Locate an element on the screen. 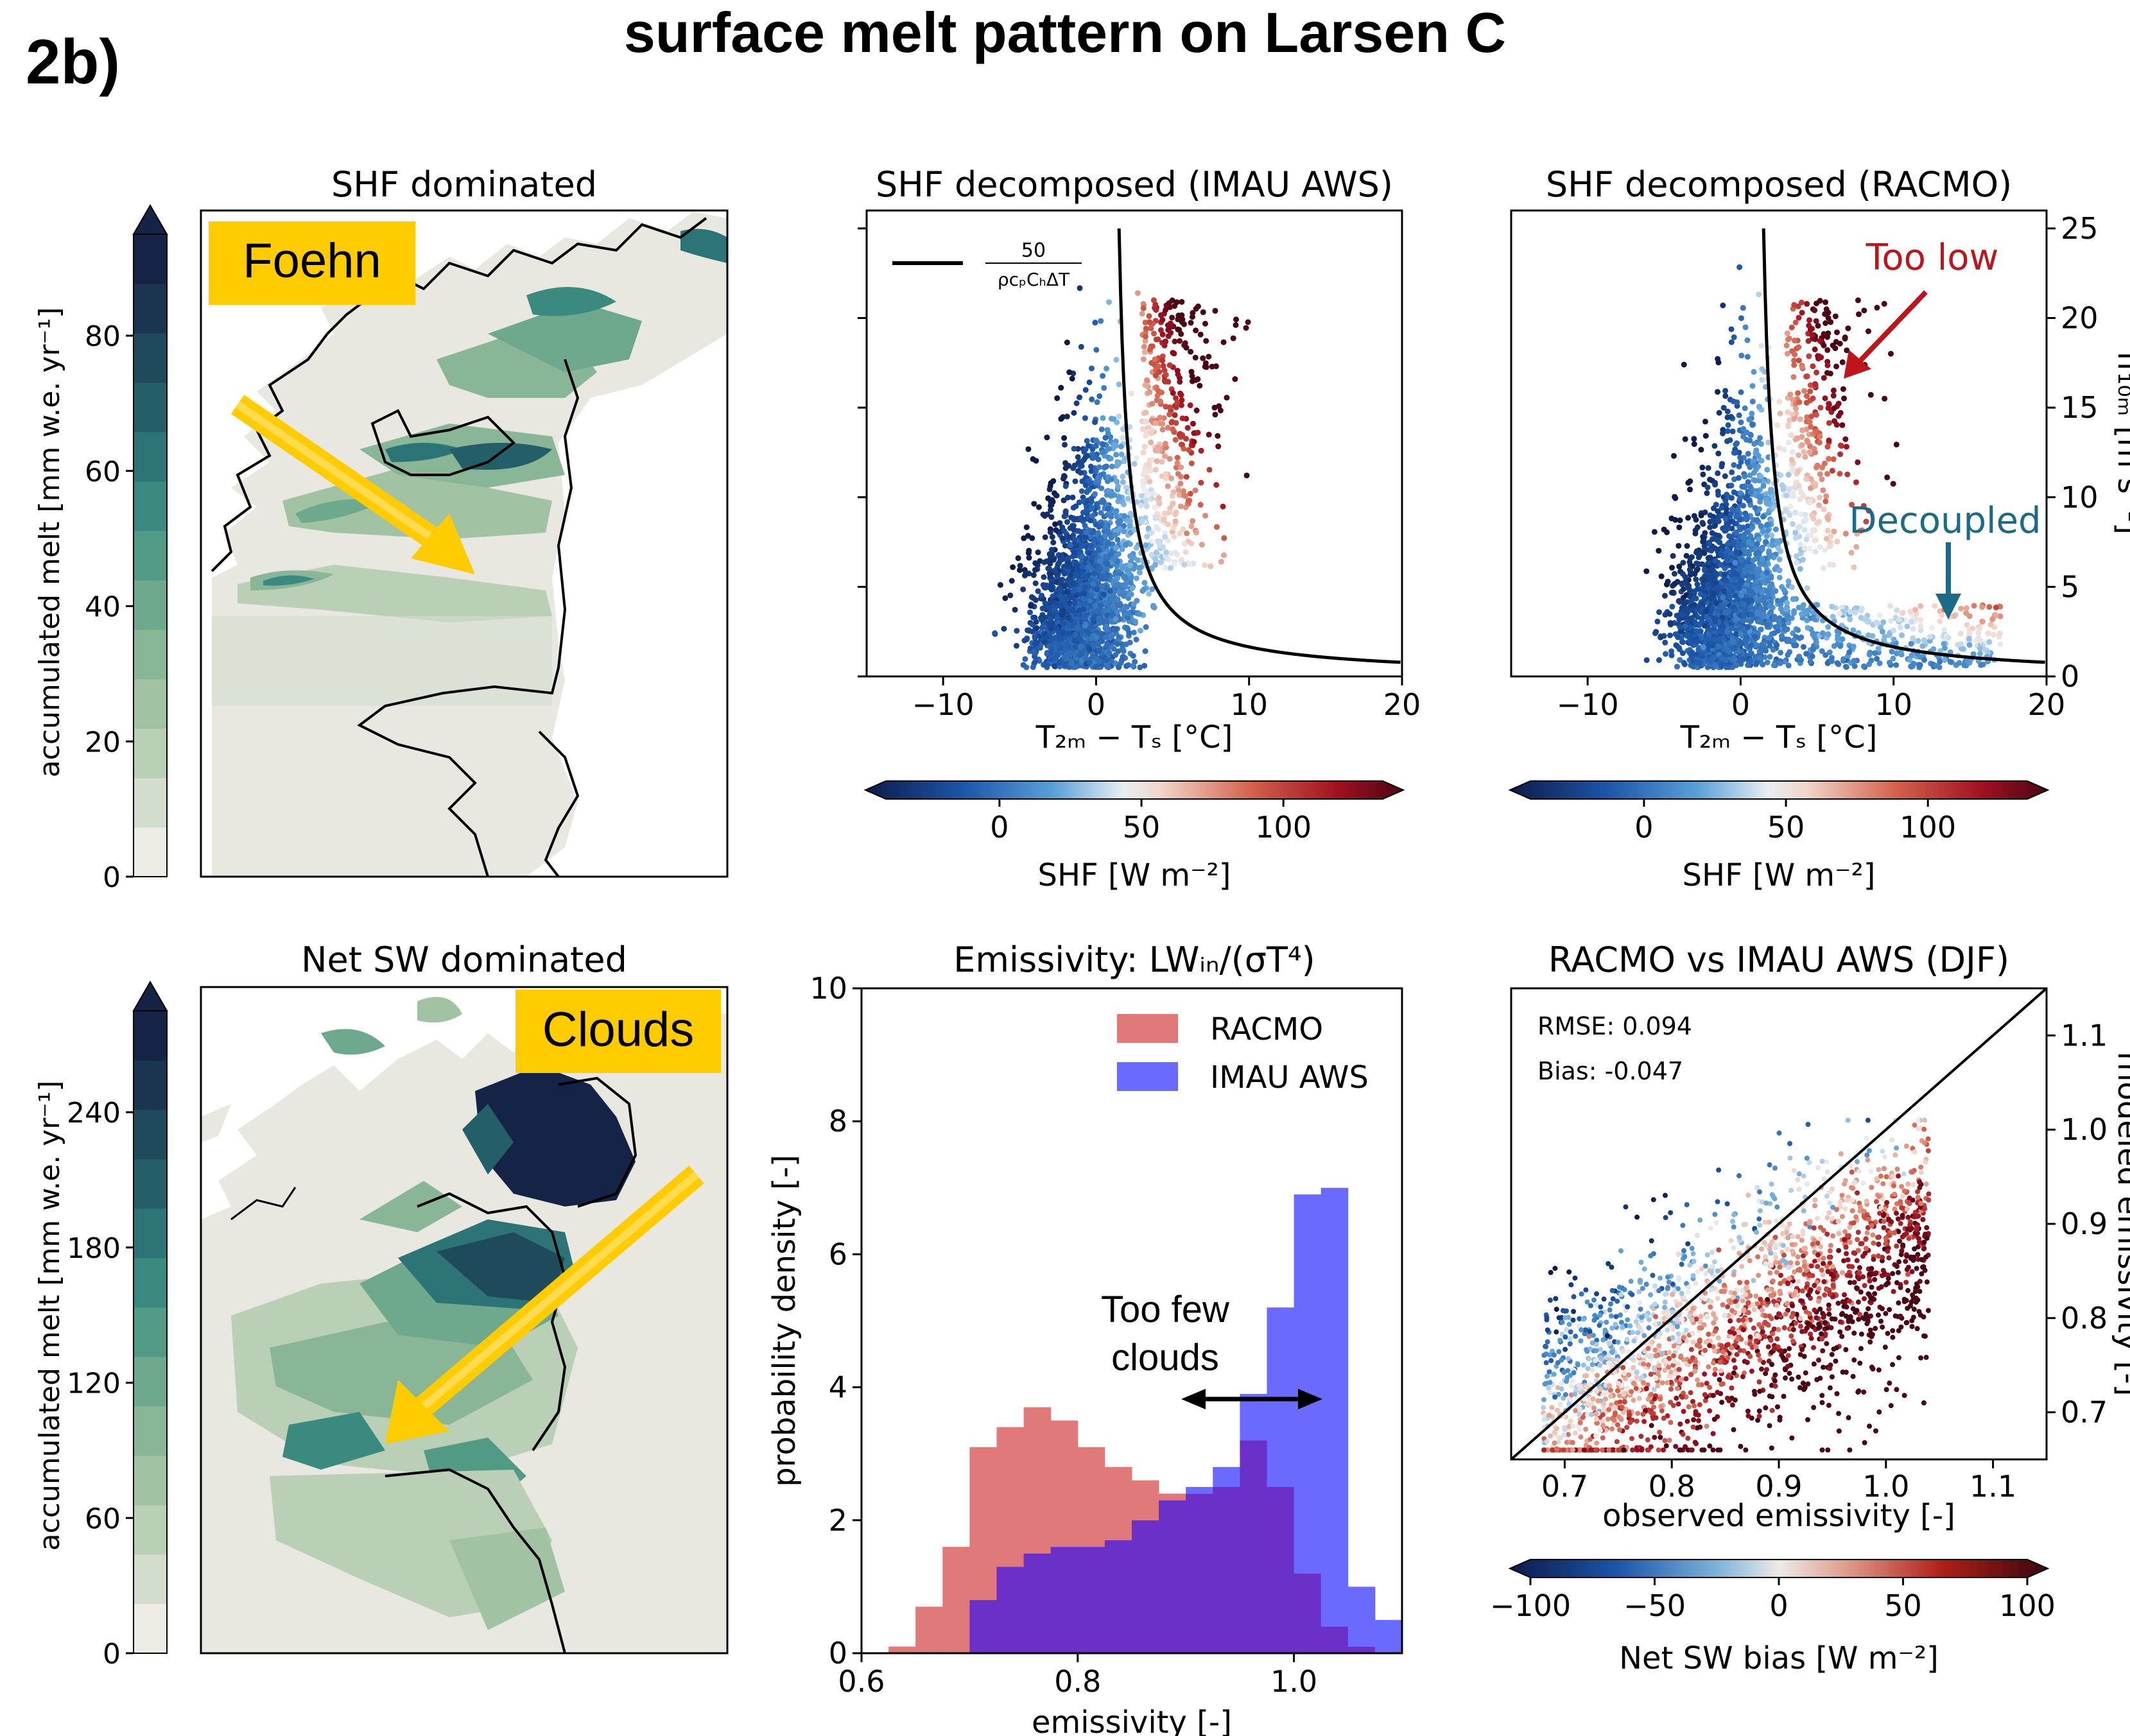  colorbar-segment is located at coordinates (150, 1184).